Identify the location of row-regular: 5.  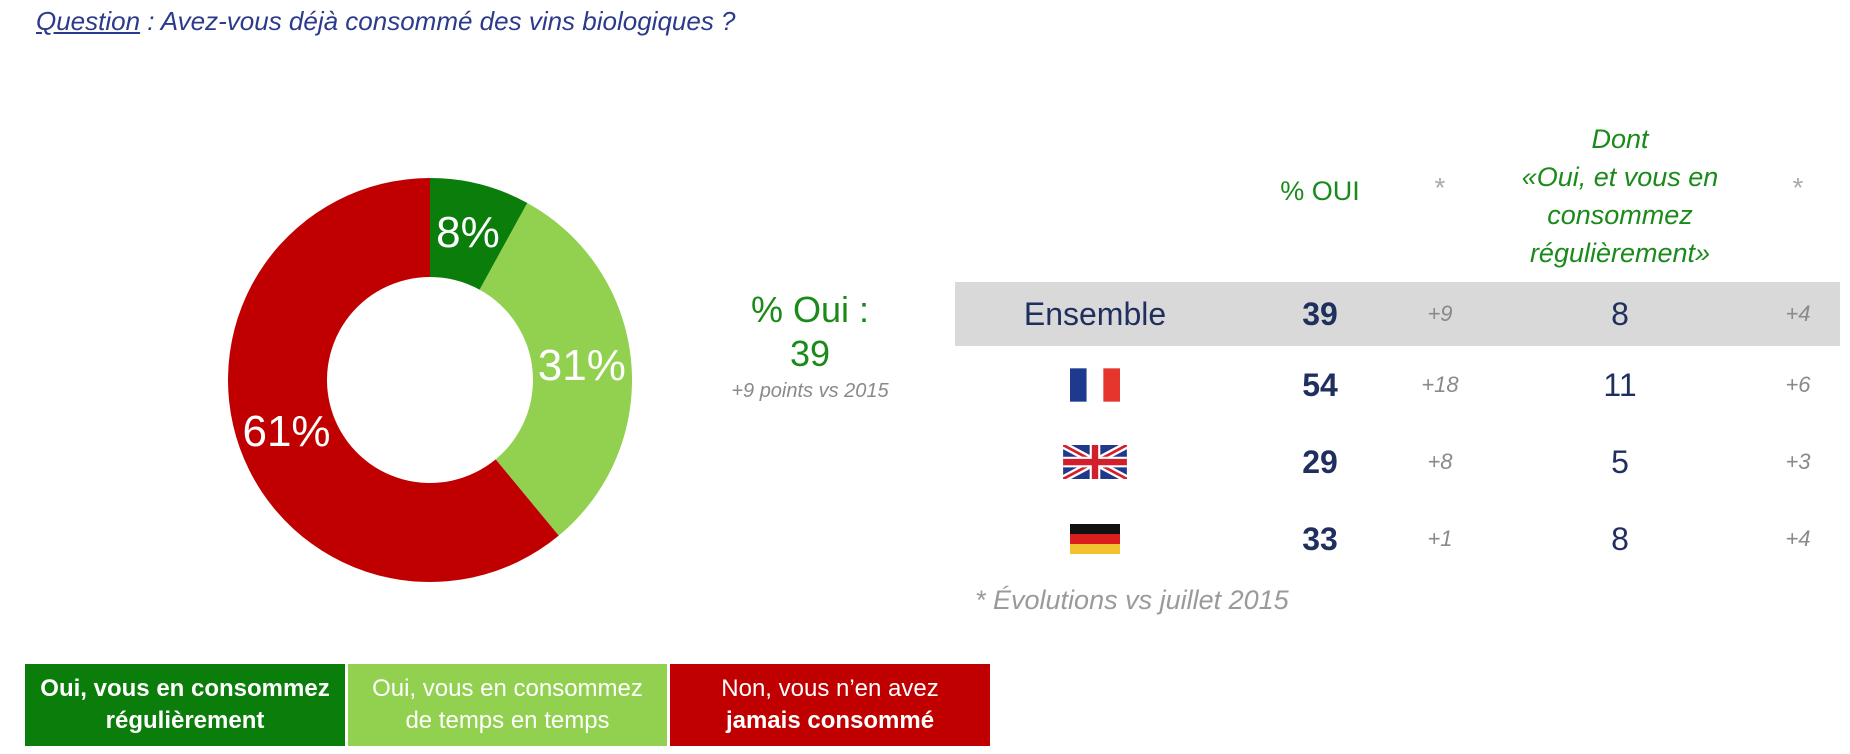
(1620, 462).